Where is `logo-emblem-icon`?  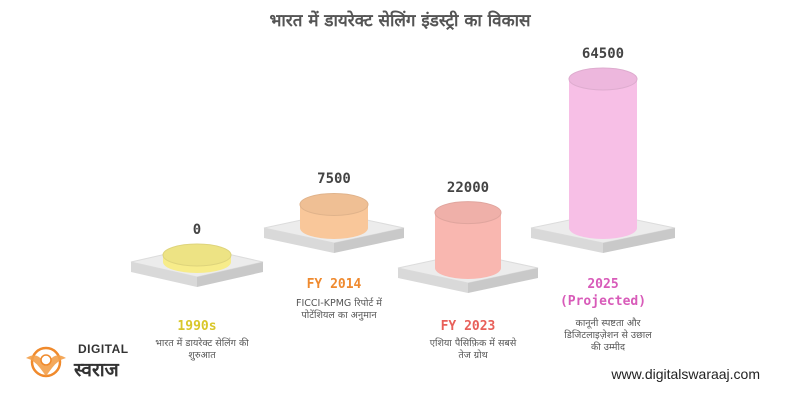
logo-emblem-icon is located at coordinates (46, 362).